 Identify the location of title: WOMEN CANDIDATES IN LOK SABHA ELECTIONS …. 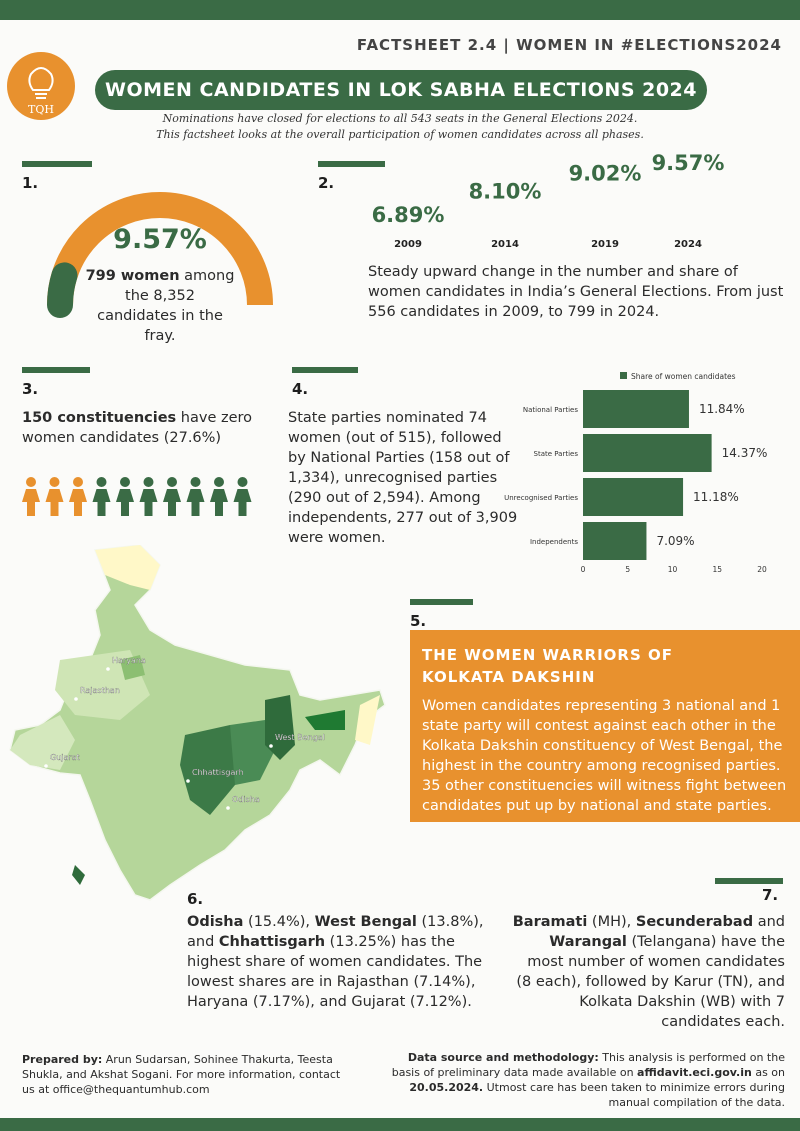
(401, 90).